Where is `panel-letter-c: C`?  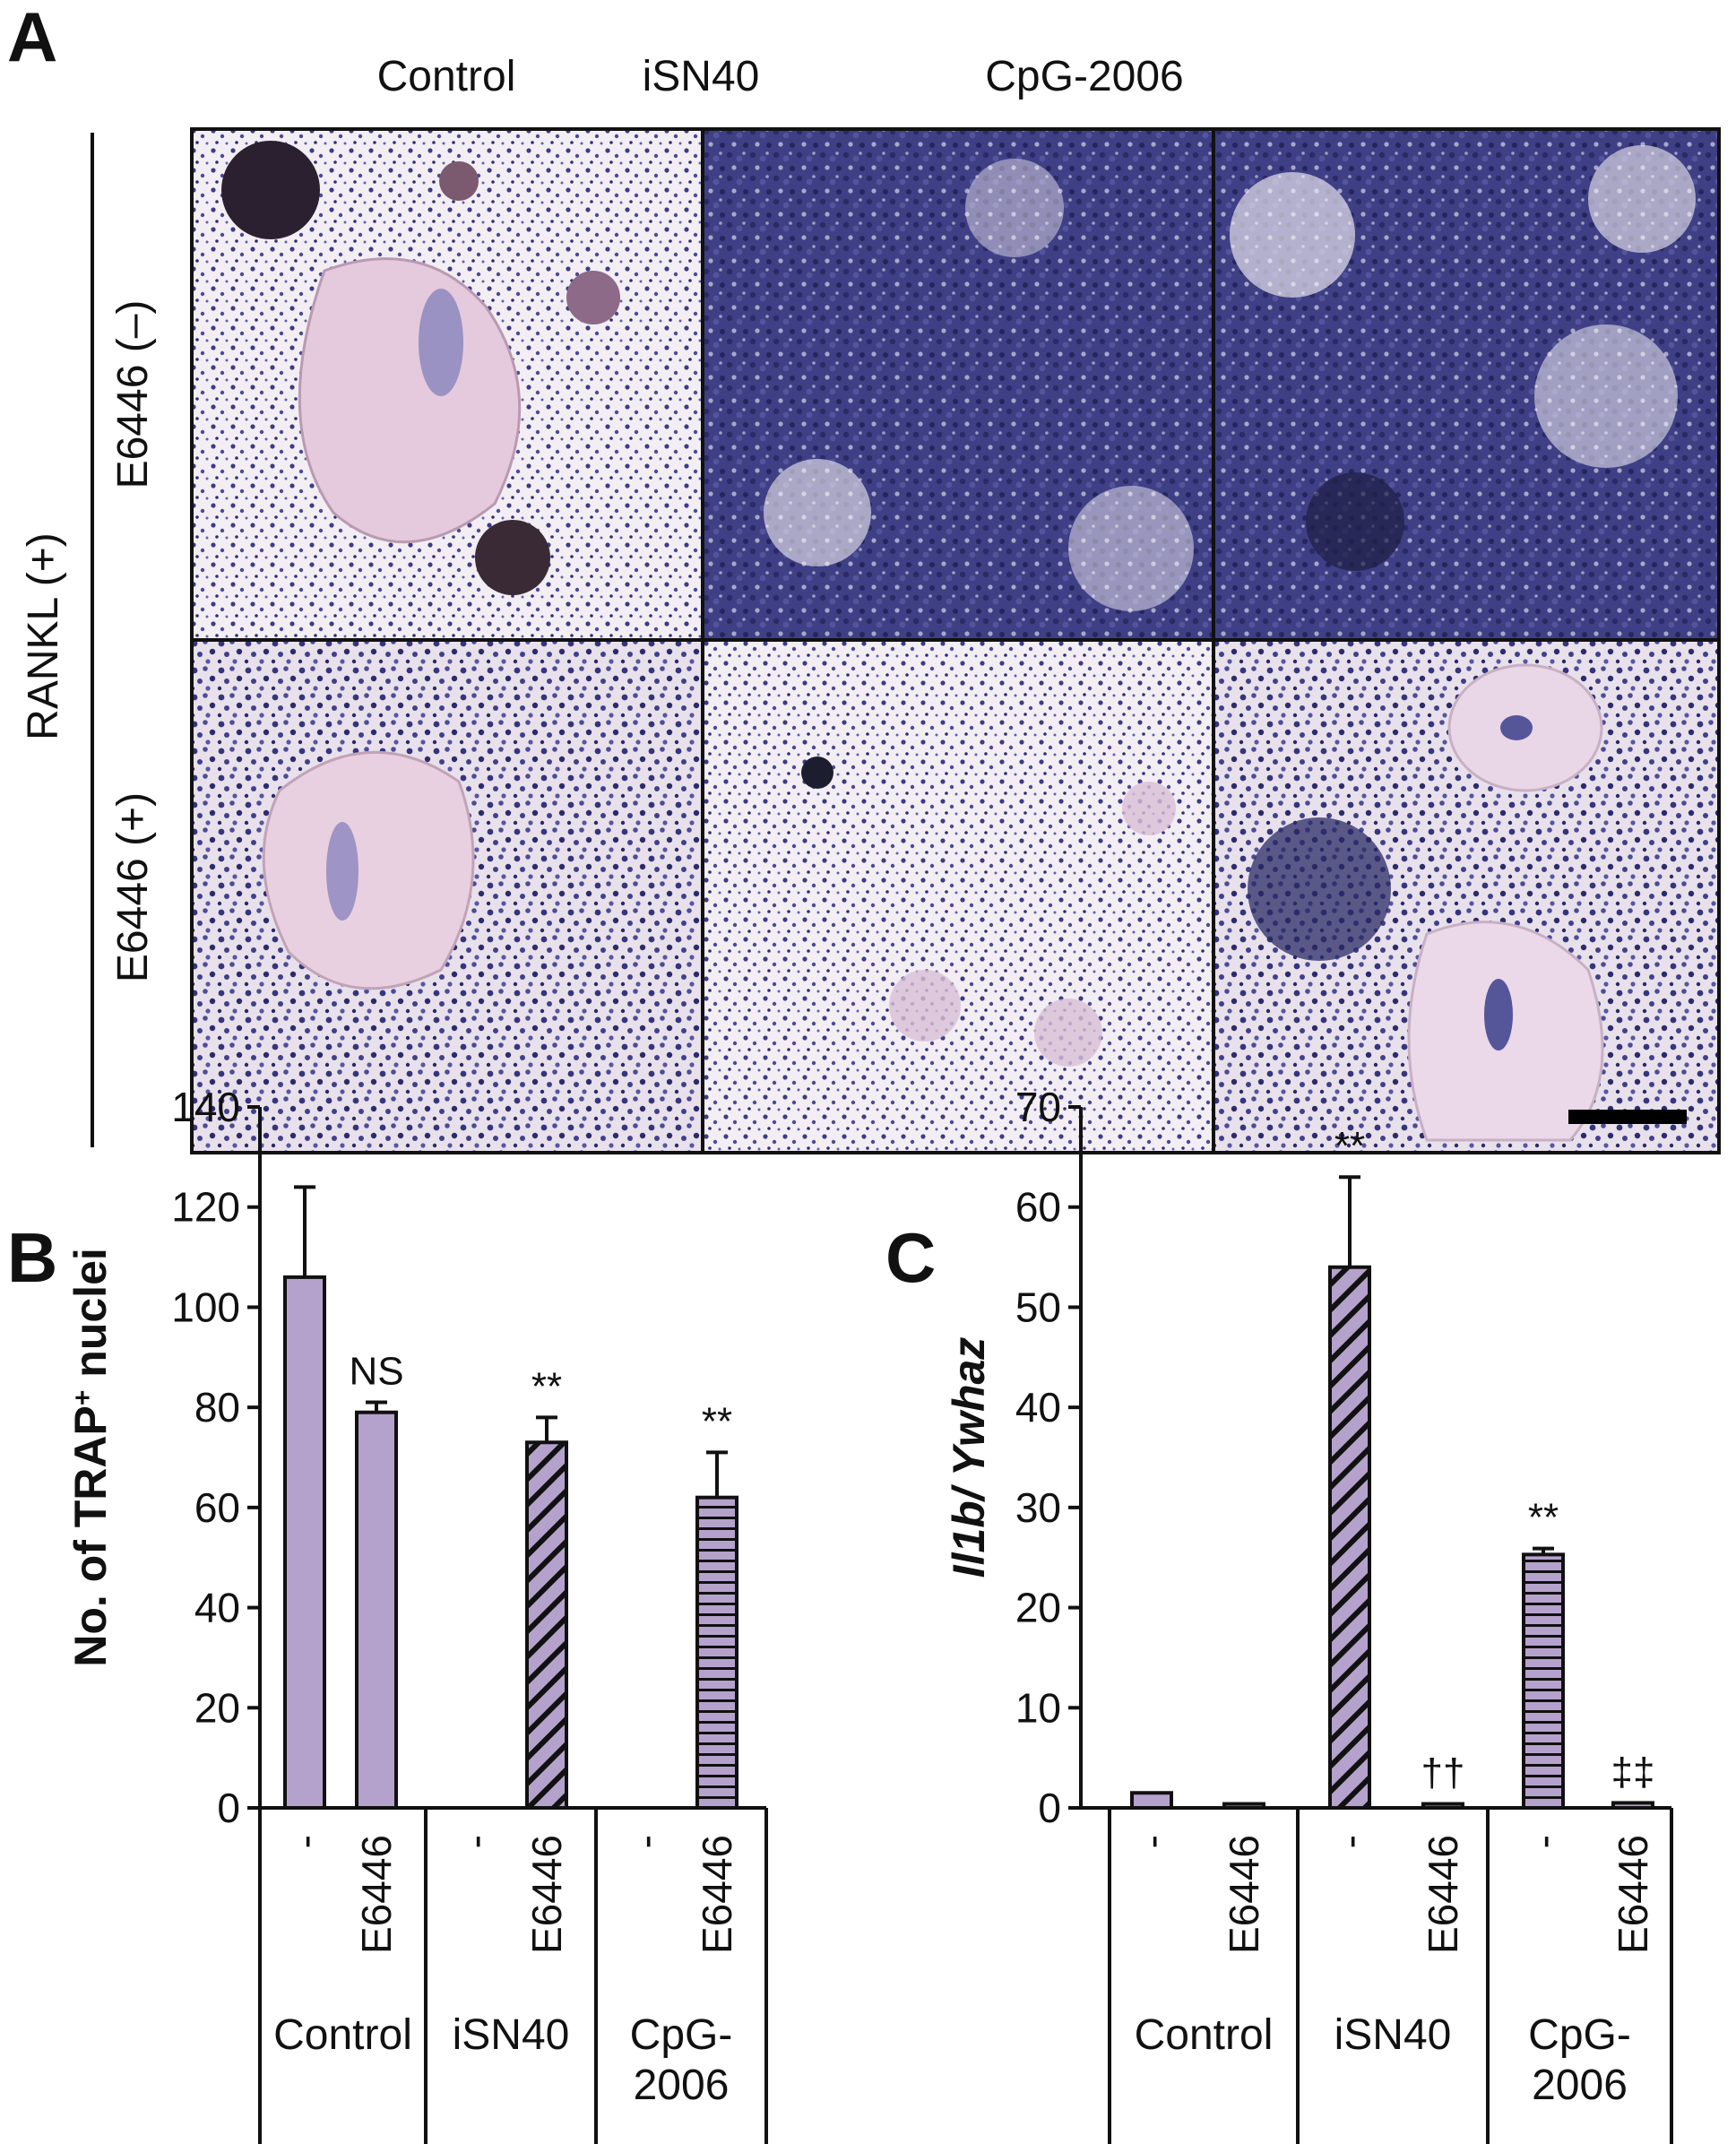
panel-letter-c: C is located at coordinates (910, 1257).